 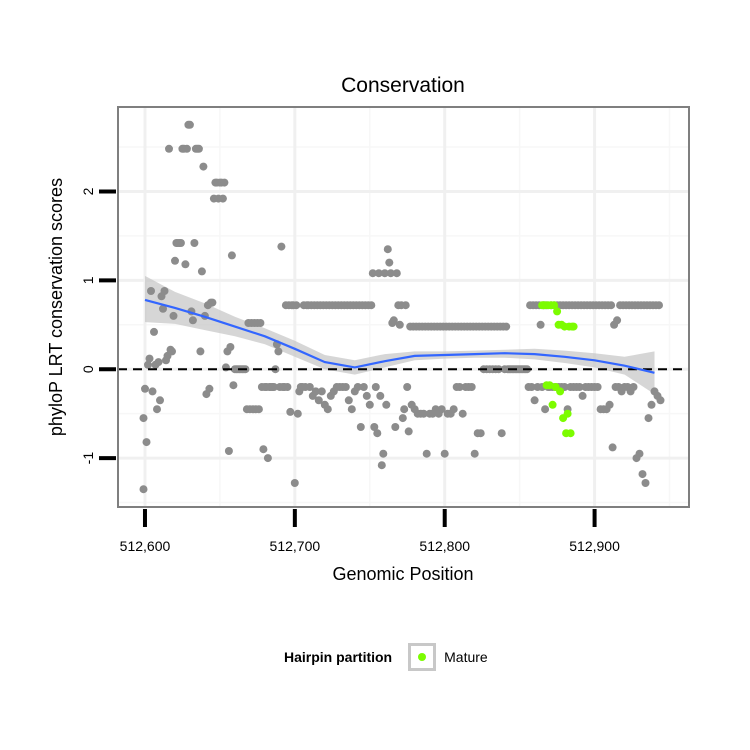 I want to click on legend: Hairpin partition Mature, so click(x=386, y=657).